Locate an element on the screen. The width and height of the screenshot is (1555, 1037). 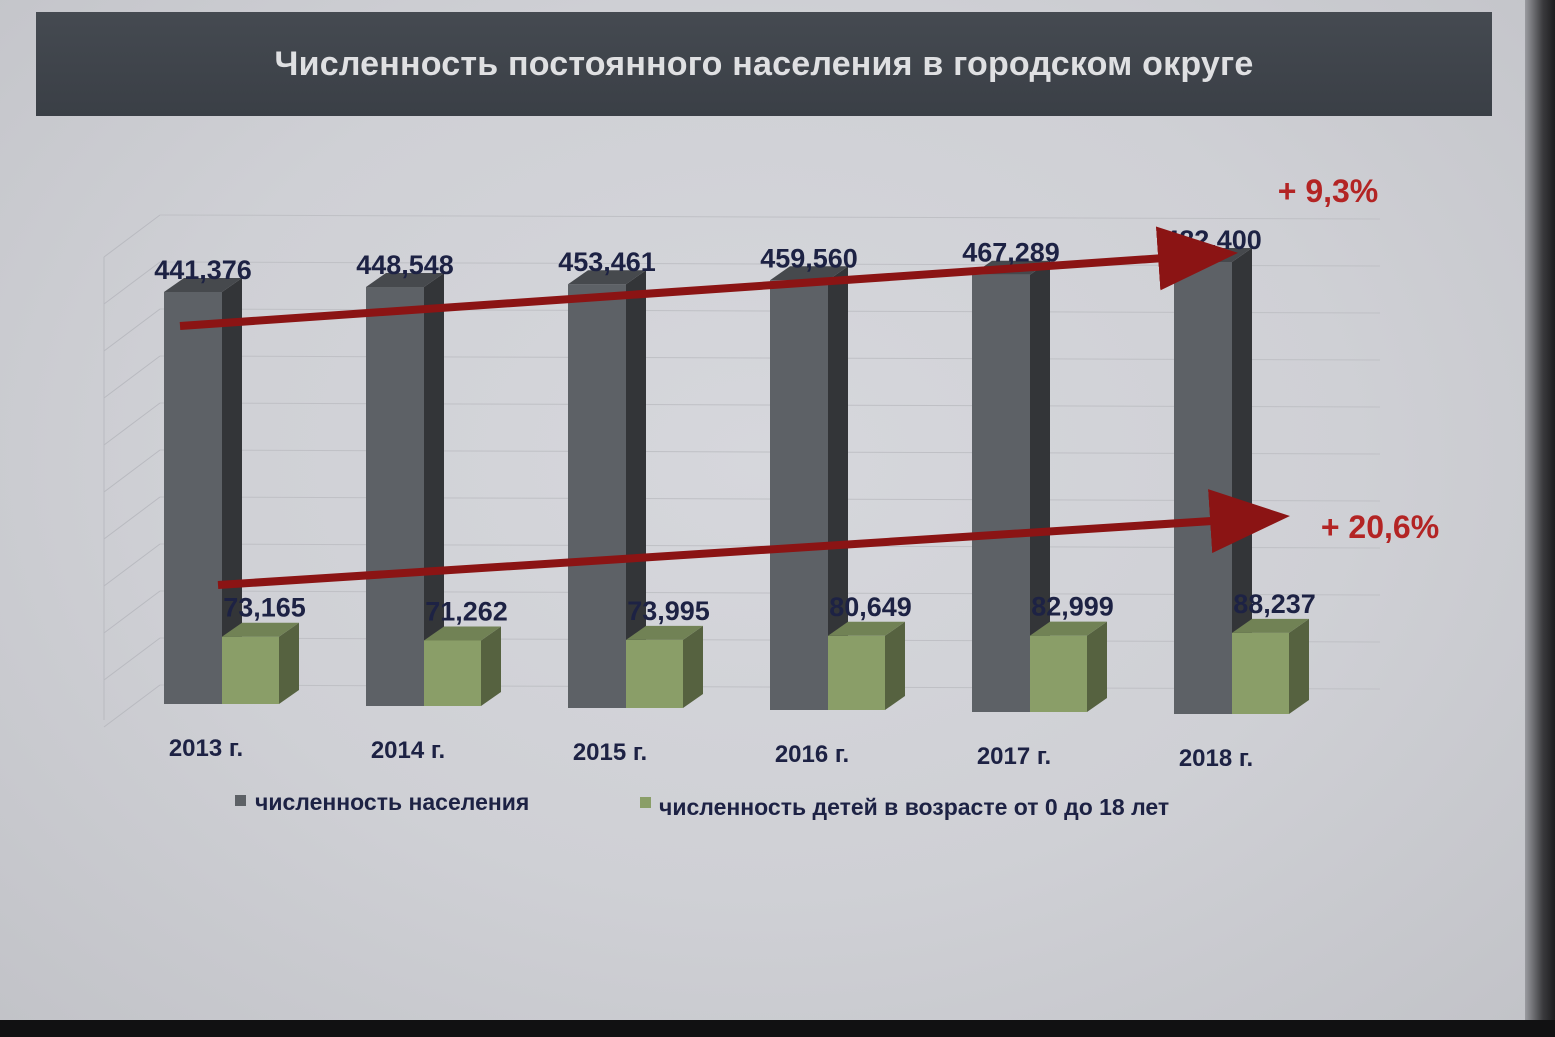
children-value-label: 71,262 is located at coordinates (466, 611).